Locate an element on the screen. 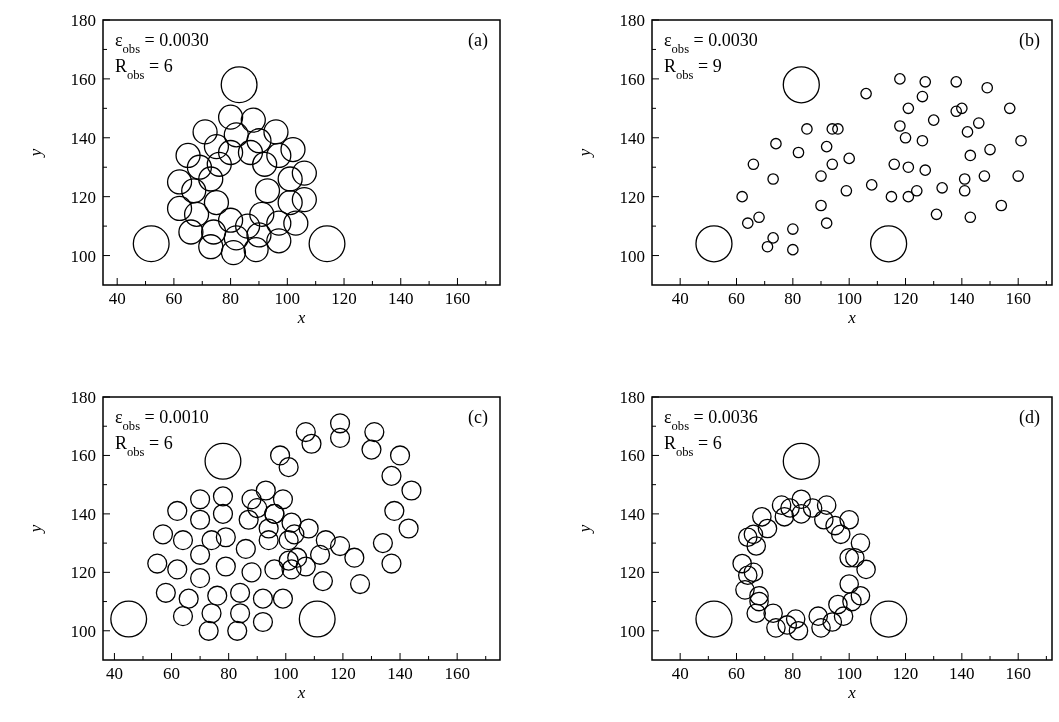 The height and width of the screenshot is (722, 1059). annotation: (b) is located at coordinates (1029, 40).